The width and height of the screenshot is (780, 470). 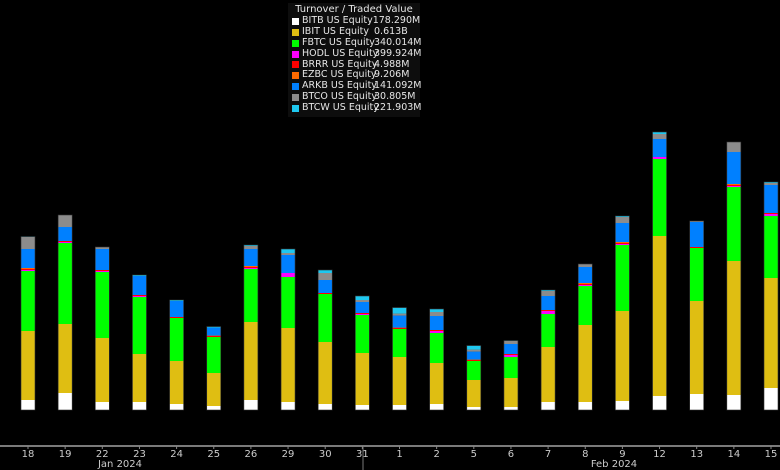 I want to click on legend-item: BTCW US Equity 221.903M, so click(x=355, y=108).